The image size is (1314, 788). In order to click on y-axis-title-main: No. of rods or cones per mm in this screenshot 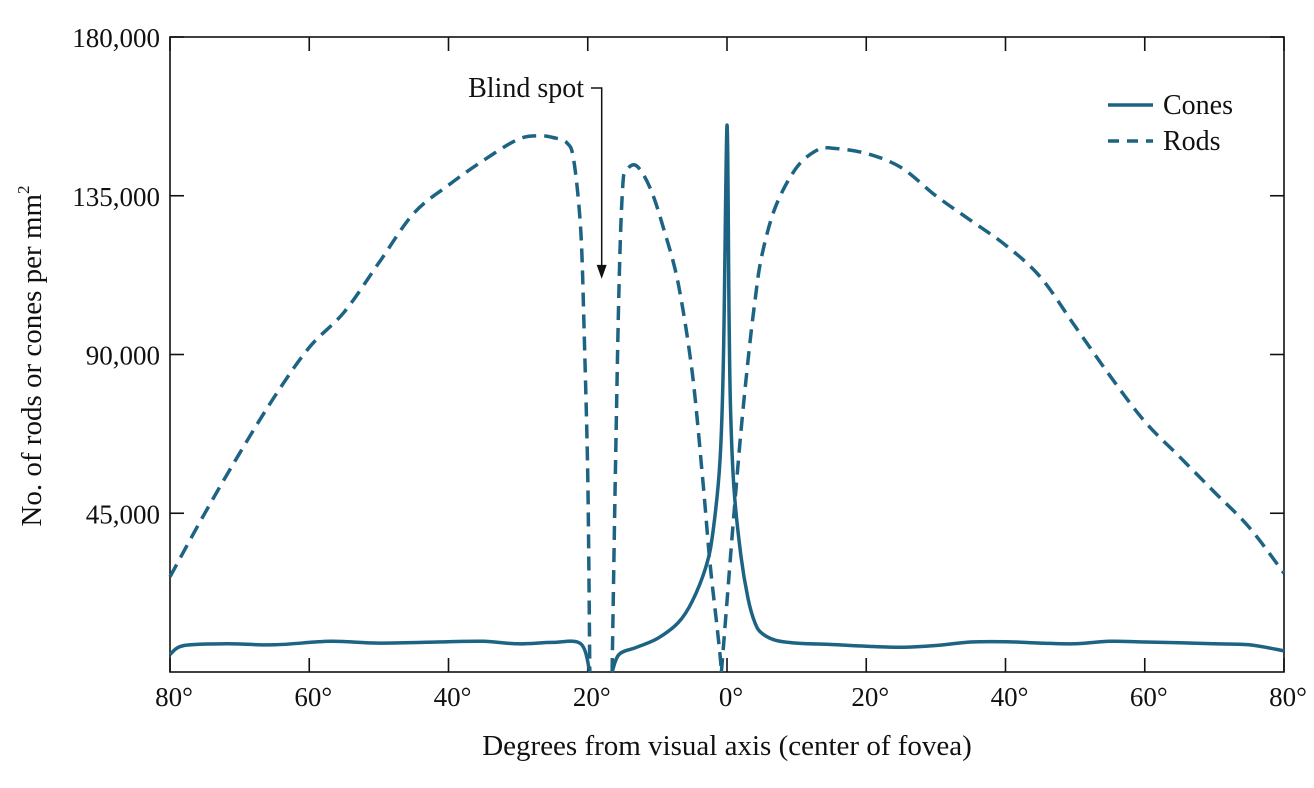, I will do `click(32, 359)`.